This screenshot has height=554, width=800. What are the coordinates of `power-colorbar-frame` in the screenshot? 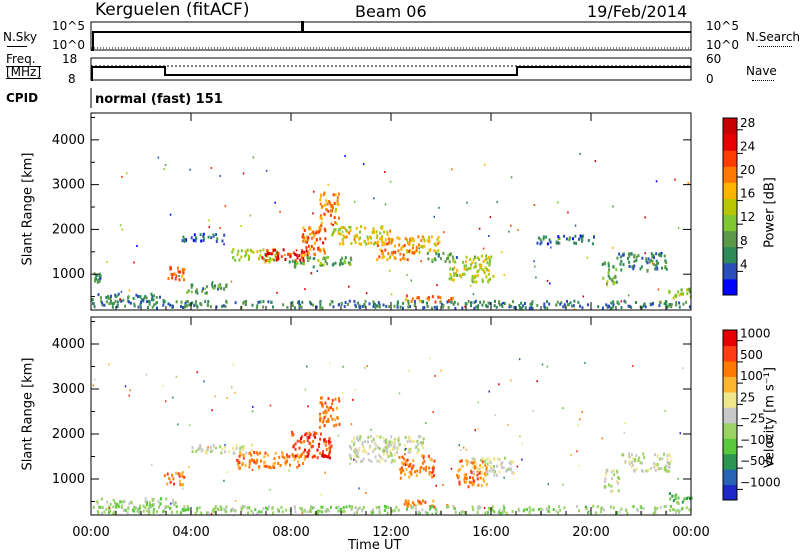 It's located at (730, 206).